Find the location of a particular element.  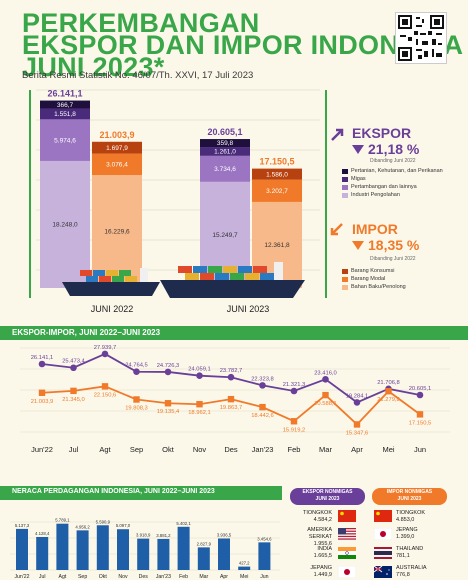

legend-modal: Barang Modal is located at coordinates (368, 279).